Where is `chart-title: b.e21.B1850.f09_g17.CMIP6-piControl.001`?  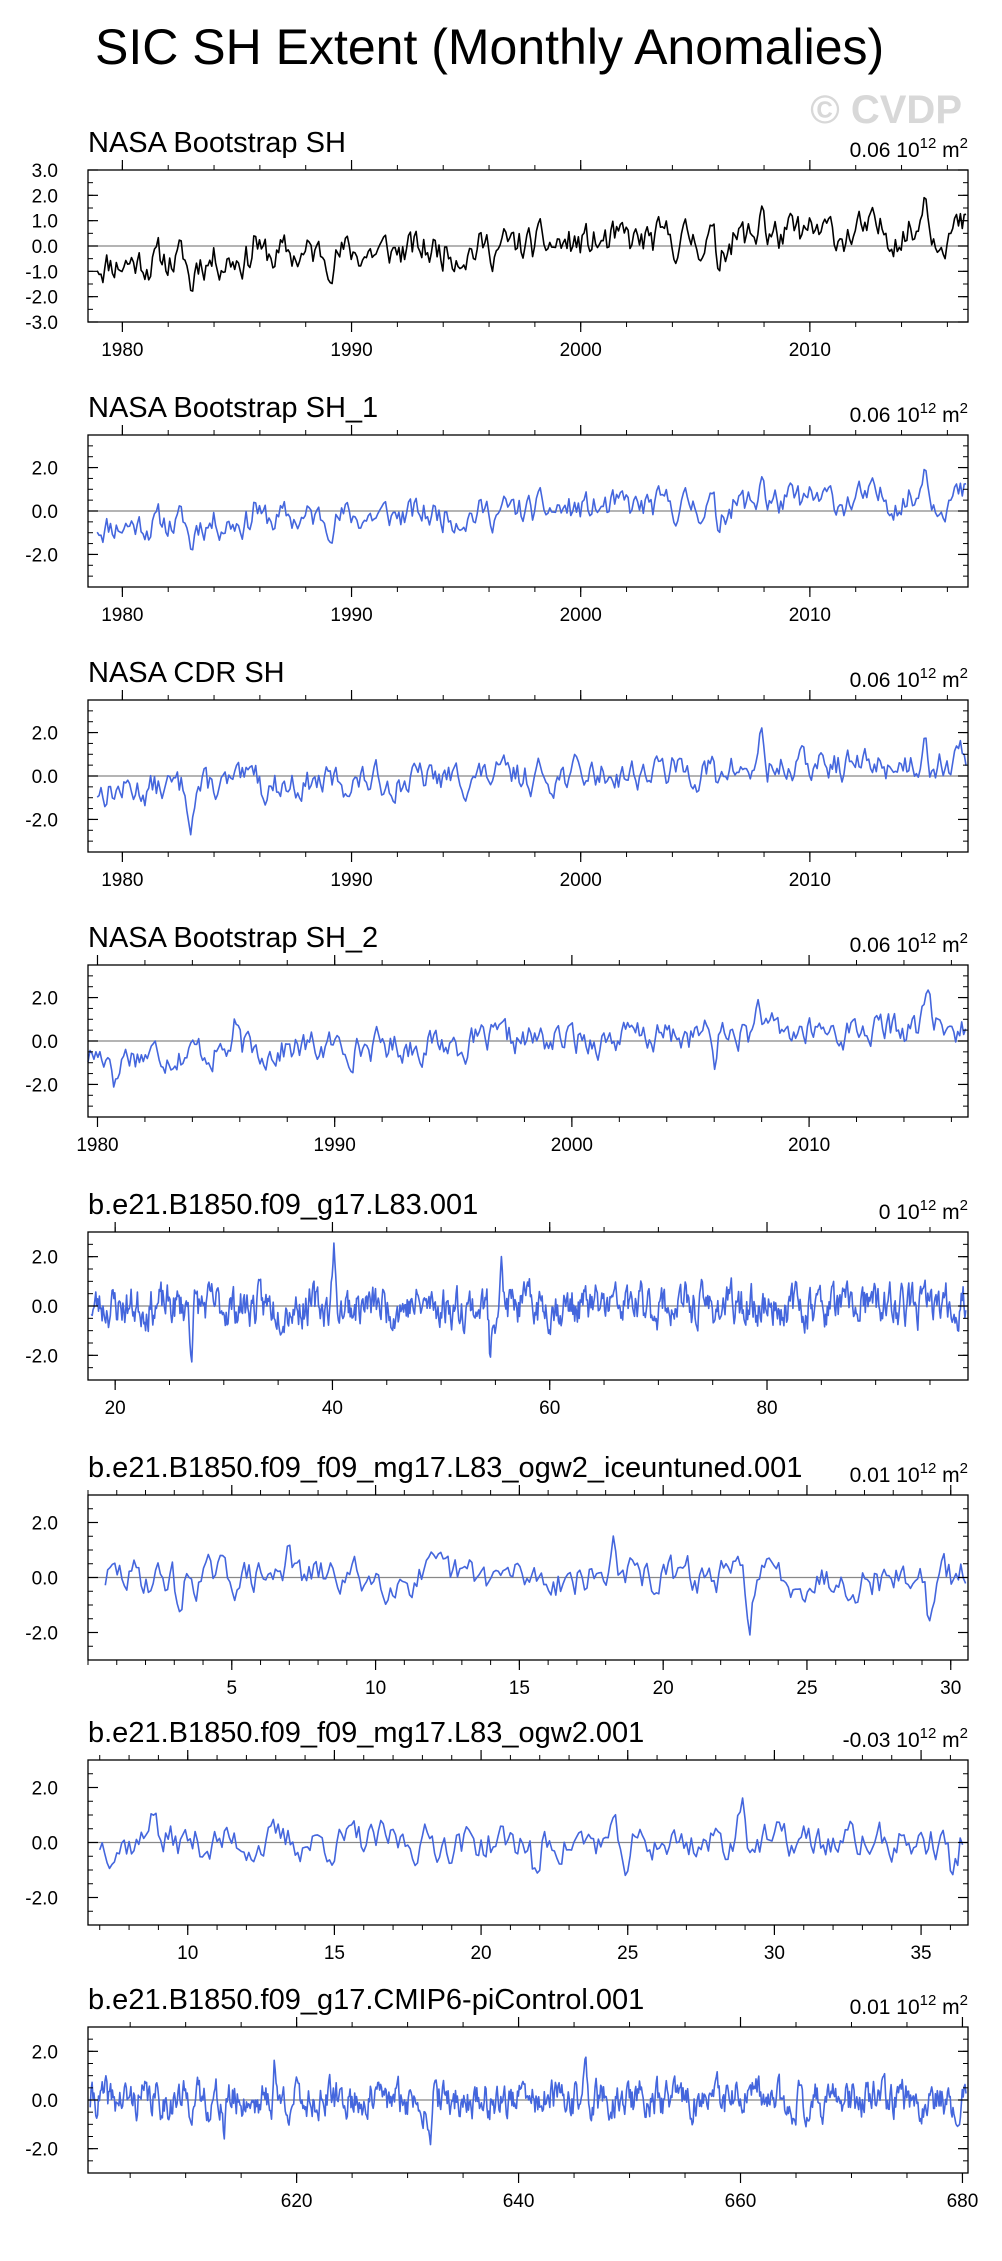 chart-title: b.e21.B1850.f09_g17.CMIP6-piControl.001 is located at coordinates (366, 2000).